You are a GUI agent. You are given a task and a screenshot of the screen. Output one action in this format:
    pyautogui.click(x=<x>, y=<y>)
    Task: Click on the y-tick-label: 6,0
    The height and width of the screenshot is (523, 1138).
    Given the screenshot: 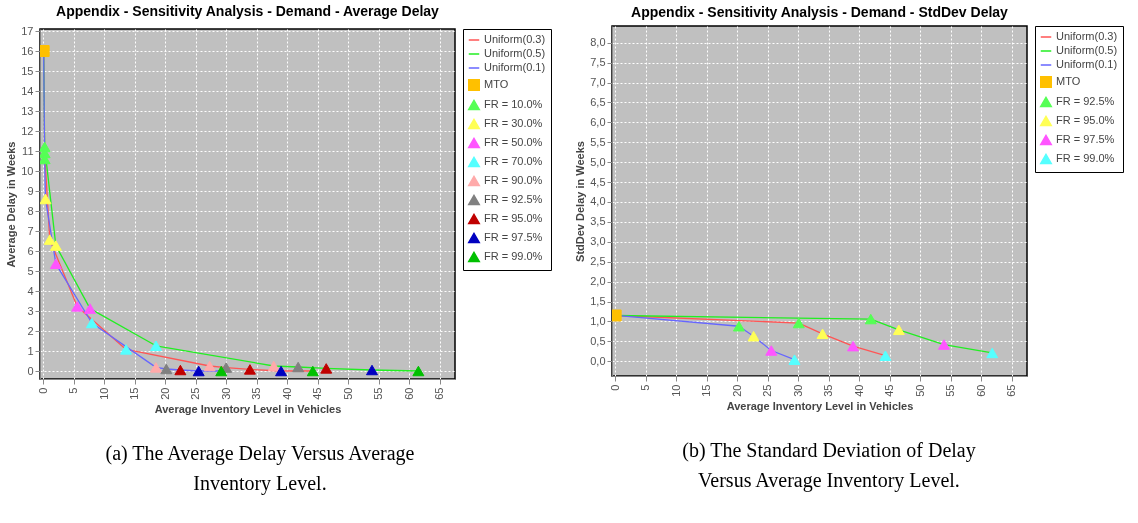 What is the action you would take?
    pyautogui.click(x=598, y=121)
    